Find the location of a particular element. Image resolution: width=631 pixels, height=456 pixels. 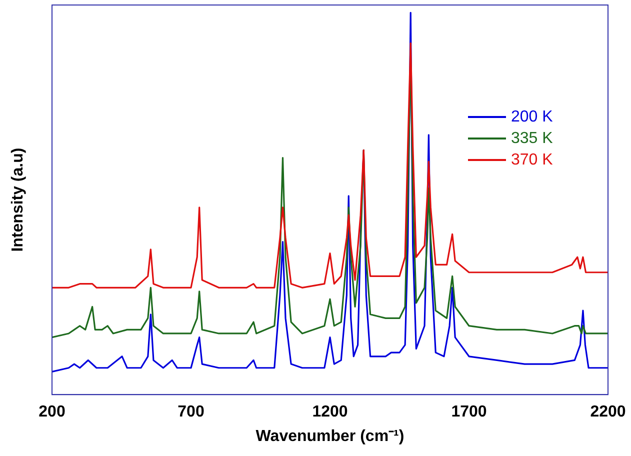

legend-label: 335 K is located at coordinates (532, 138).